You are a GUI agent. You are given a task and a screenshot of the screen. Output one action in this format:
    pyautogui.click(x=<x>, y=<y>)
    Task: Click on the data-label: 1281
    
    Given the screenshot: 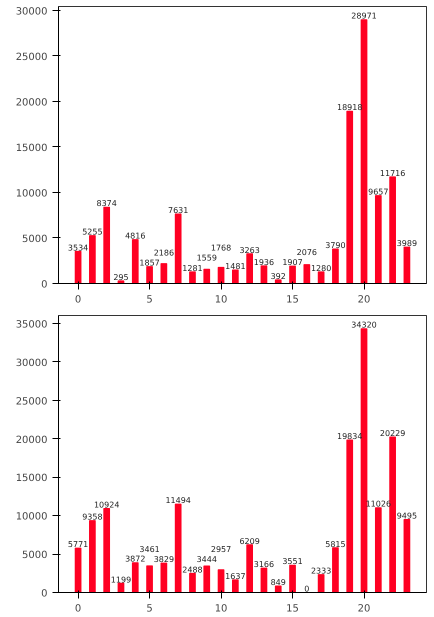 What is the action you would take?
    pyautogui.click(x=192, y=268)
    